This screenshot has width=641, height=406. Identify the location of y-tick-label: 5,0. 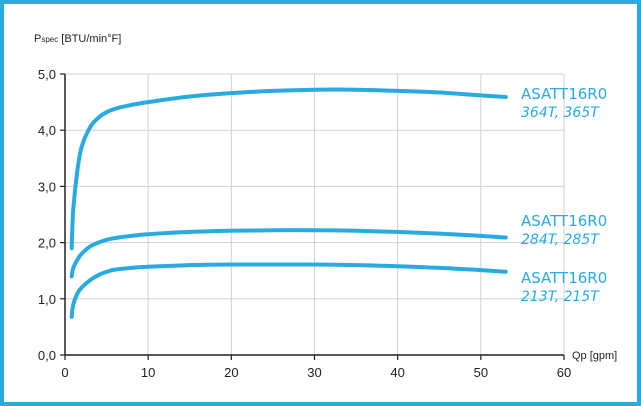
(47, 74).